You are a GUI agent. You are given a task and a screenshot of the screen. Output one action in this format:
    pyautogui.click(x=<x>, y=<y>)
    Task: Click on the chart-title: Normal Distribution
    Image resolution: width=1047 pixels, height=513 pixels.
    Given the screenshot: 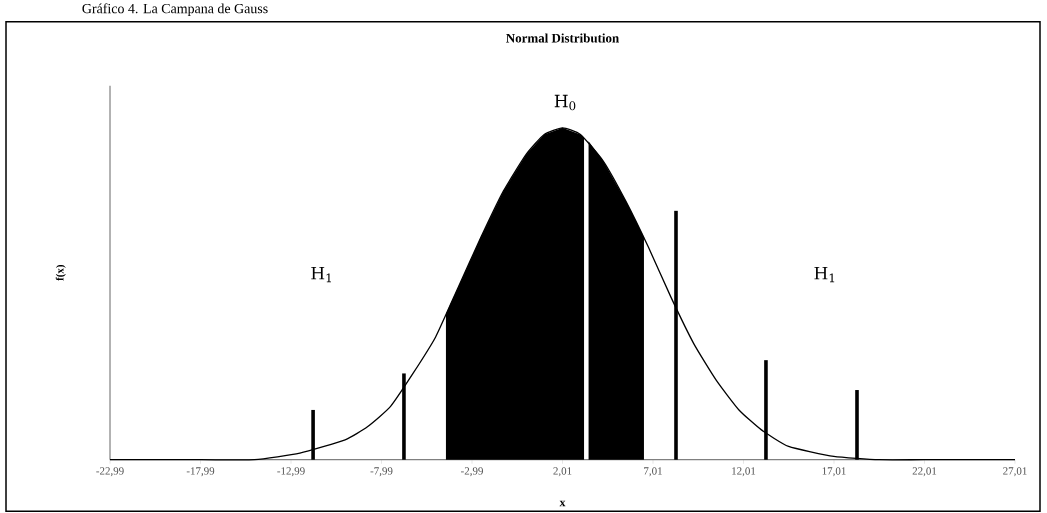 What is the action you would take?
    pyautogui.click(x=562, y=38)
    